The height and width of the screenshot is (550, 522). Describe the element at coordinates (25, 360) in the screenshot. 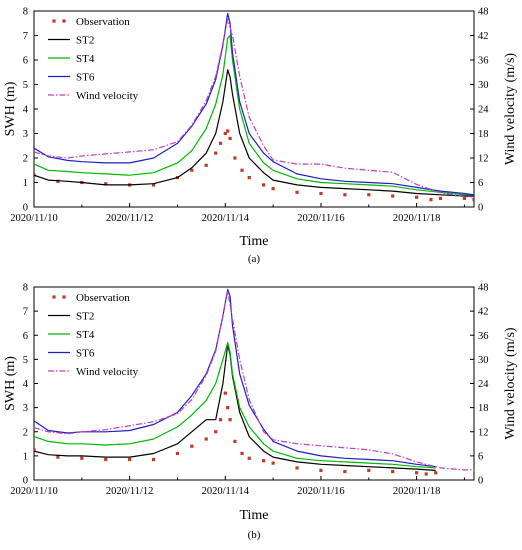

I see `y-tick-label: 5` at that location.